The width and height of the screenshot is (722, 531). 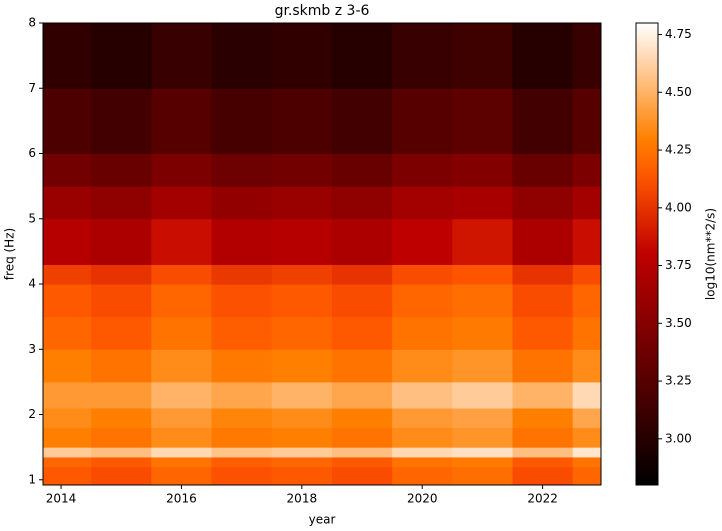 What do you see at coordinates (678, 265) in the screenshot?
I see `colorbar-tick-label: 3.75` at bounding box center [678, 265].